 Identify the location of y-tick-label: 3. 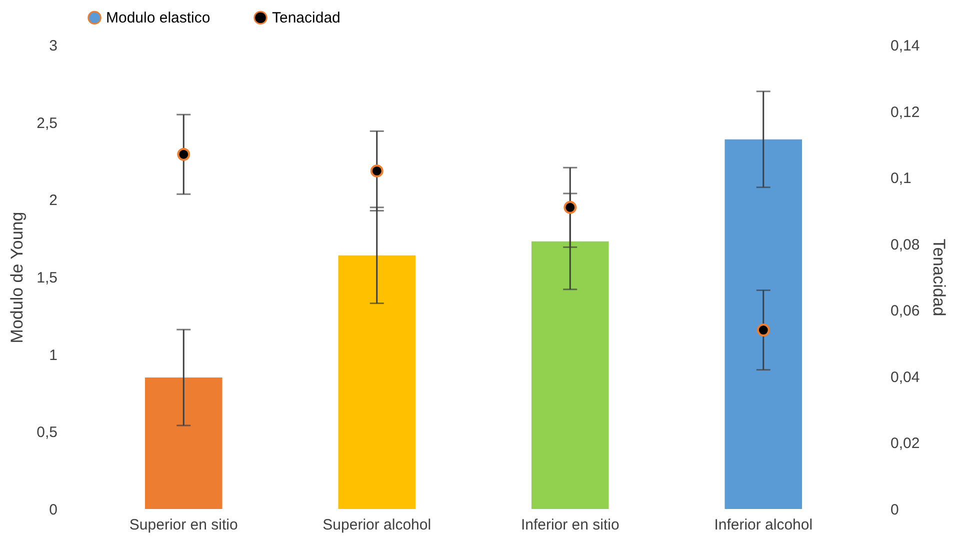
(53, 46).